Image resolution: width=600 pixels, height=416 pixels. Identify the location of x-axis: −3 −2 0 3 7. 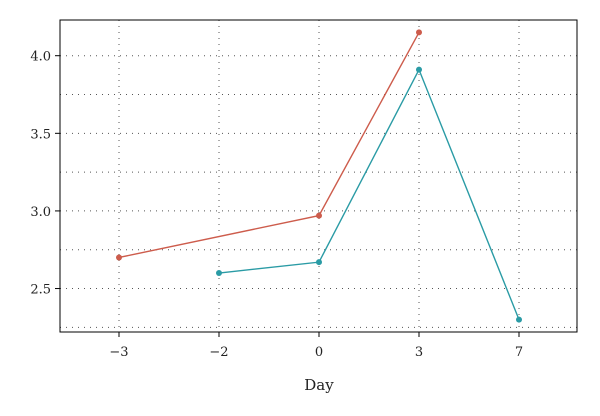
(316, 346).